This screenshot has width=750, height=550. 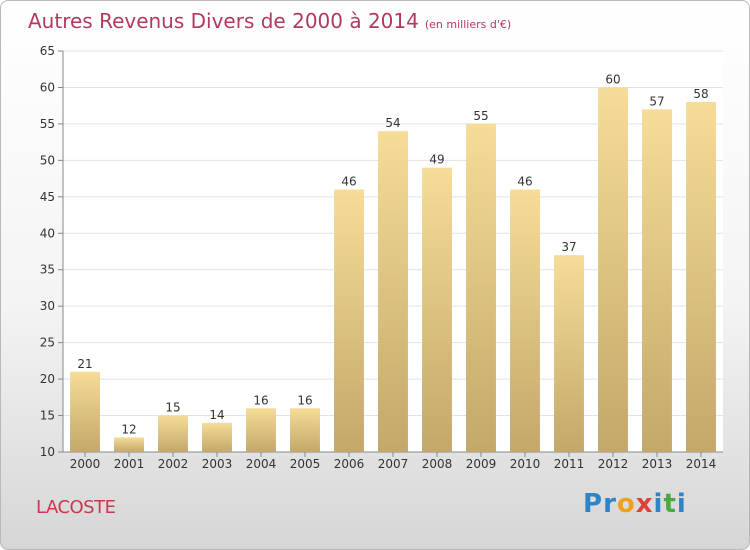 What do you see at coordinates (85, 464) in the screenshot?
I see `x-tick-label: 2000` at bounding box center [85, 464].